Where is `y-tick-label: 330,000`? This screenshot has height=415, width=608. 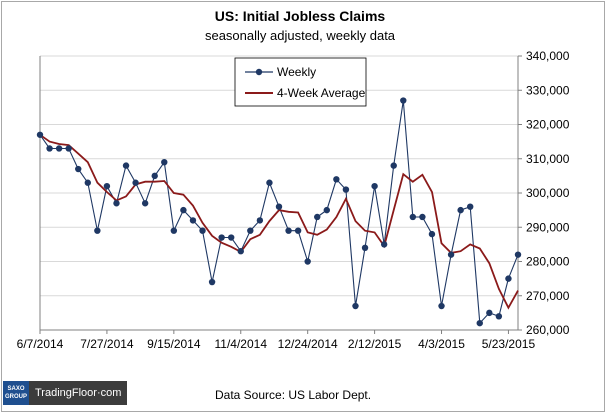
y-tick-label: 330,000 is located at coordinates (548, 90).